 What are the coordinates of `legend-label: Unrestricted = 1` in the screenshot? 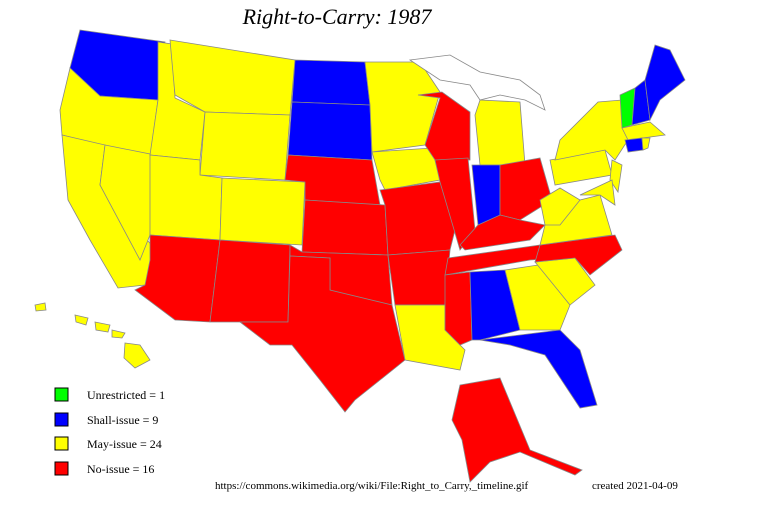 It's located at (126, 395).